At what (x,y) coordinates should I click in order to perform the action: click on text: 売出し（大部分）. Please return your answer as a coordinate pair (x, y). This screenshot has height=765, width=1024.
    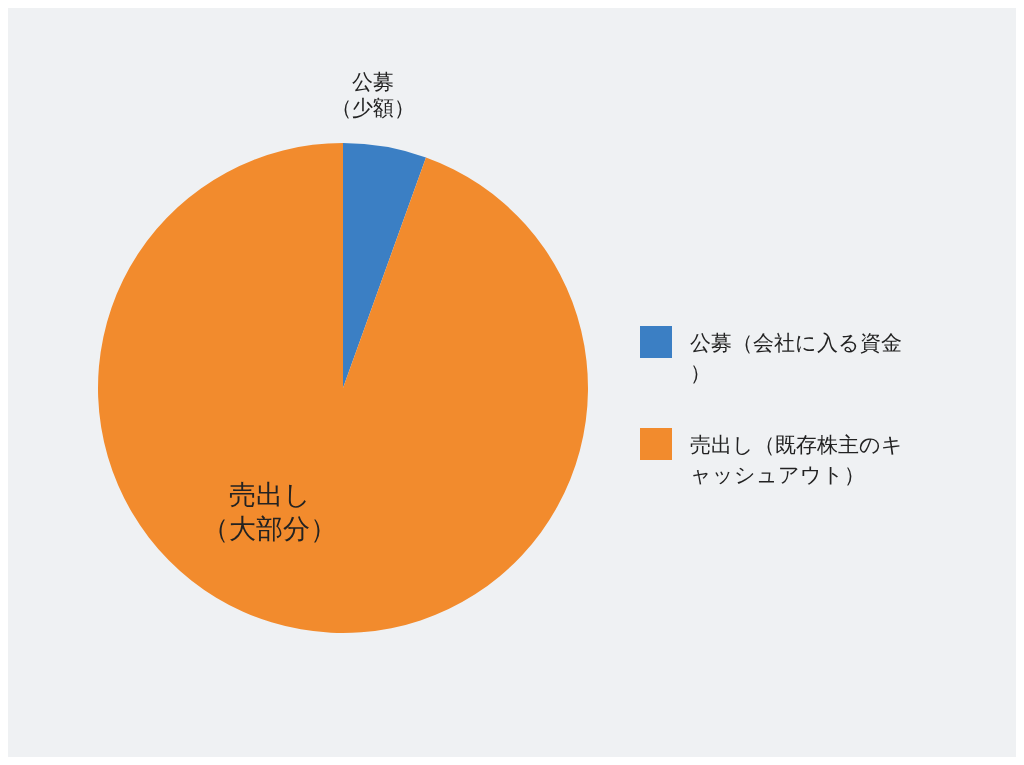
    Looking at the image, I should click on (270, 511).